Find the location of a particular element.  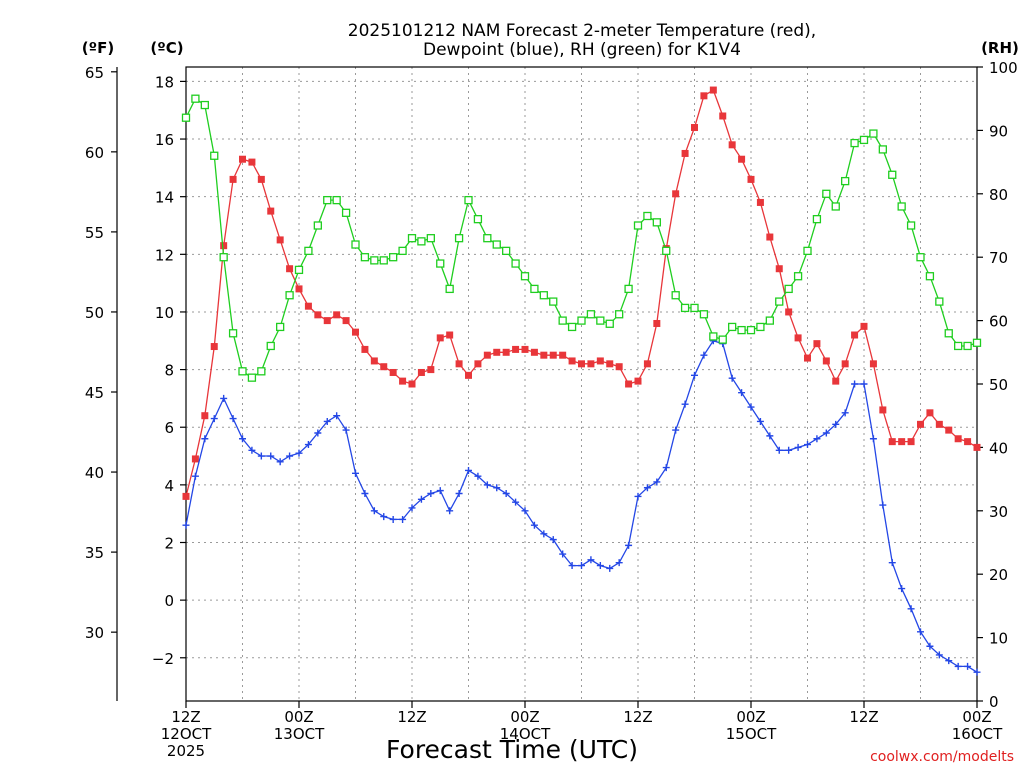

fahrenheit-tick-label: 50 is located at coordinates (94, 313).